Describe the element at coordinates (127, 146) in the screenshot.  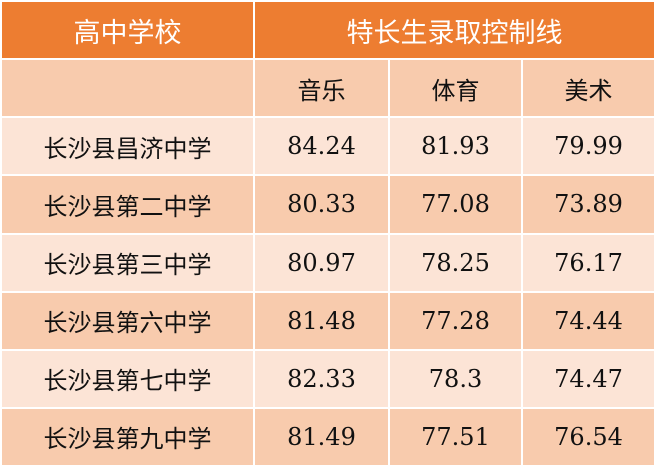
I see `school-cell: 长沙县昌济中学` at that location.